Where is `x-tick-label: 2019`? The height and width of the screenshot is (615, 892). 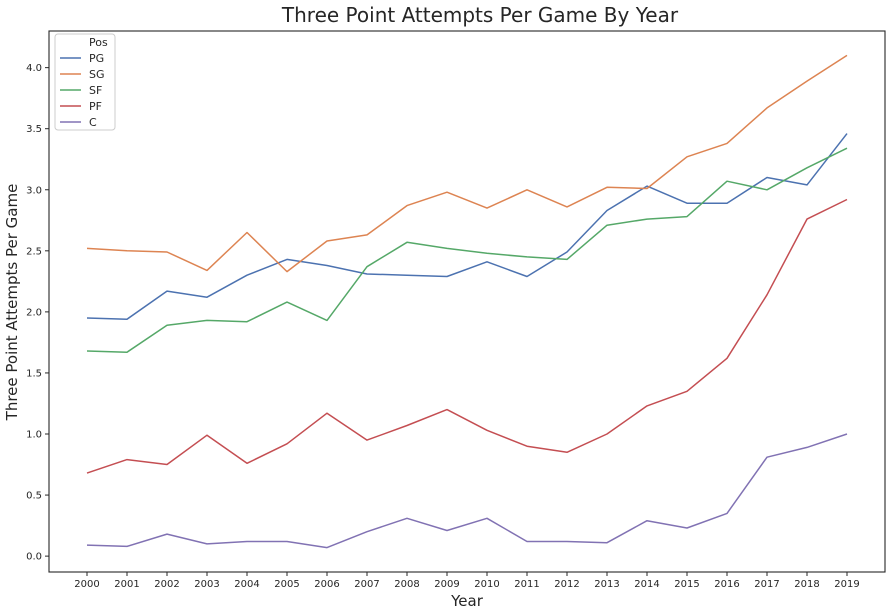 x-tick-label: 2019 is located at coordinates (846, 584).